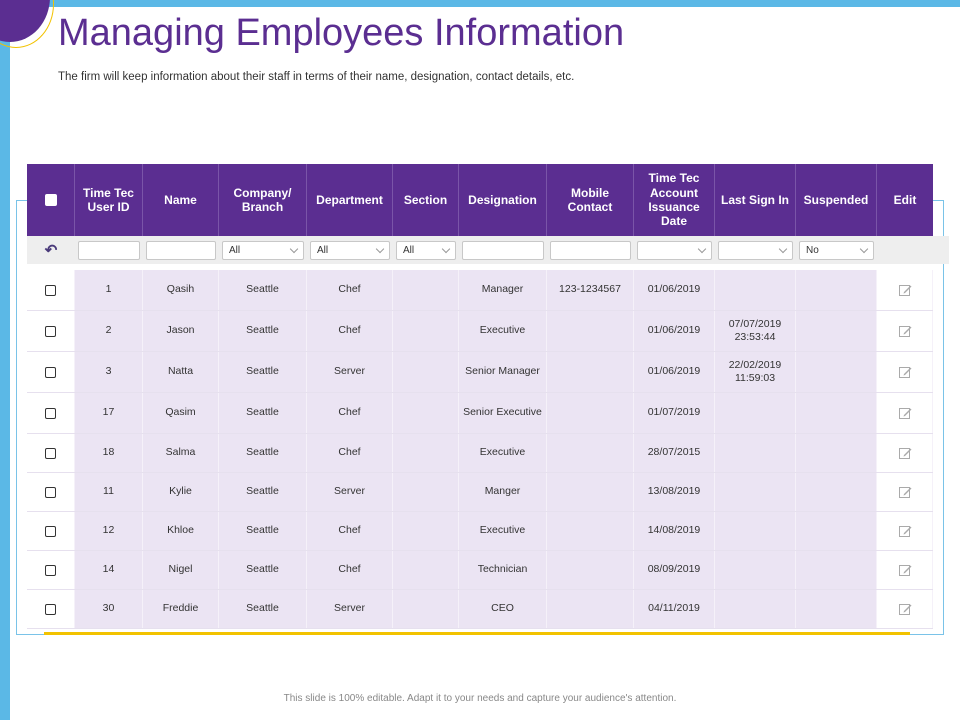 The width and height of the screenshot is (960, 720). What do you see at coordinates (674, 492) in the screenshot?
I see `cell-issuance: 13/08/2019` at bounding box center [674, 492].